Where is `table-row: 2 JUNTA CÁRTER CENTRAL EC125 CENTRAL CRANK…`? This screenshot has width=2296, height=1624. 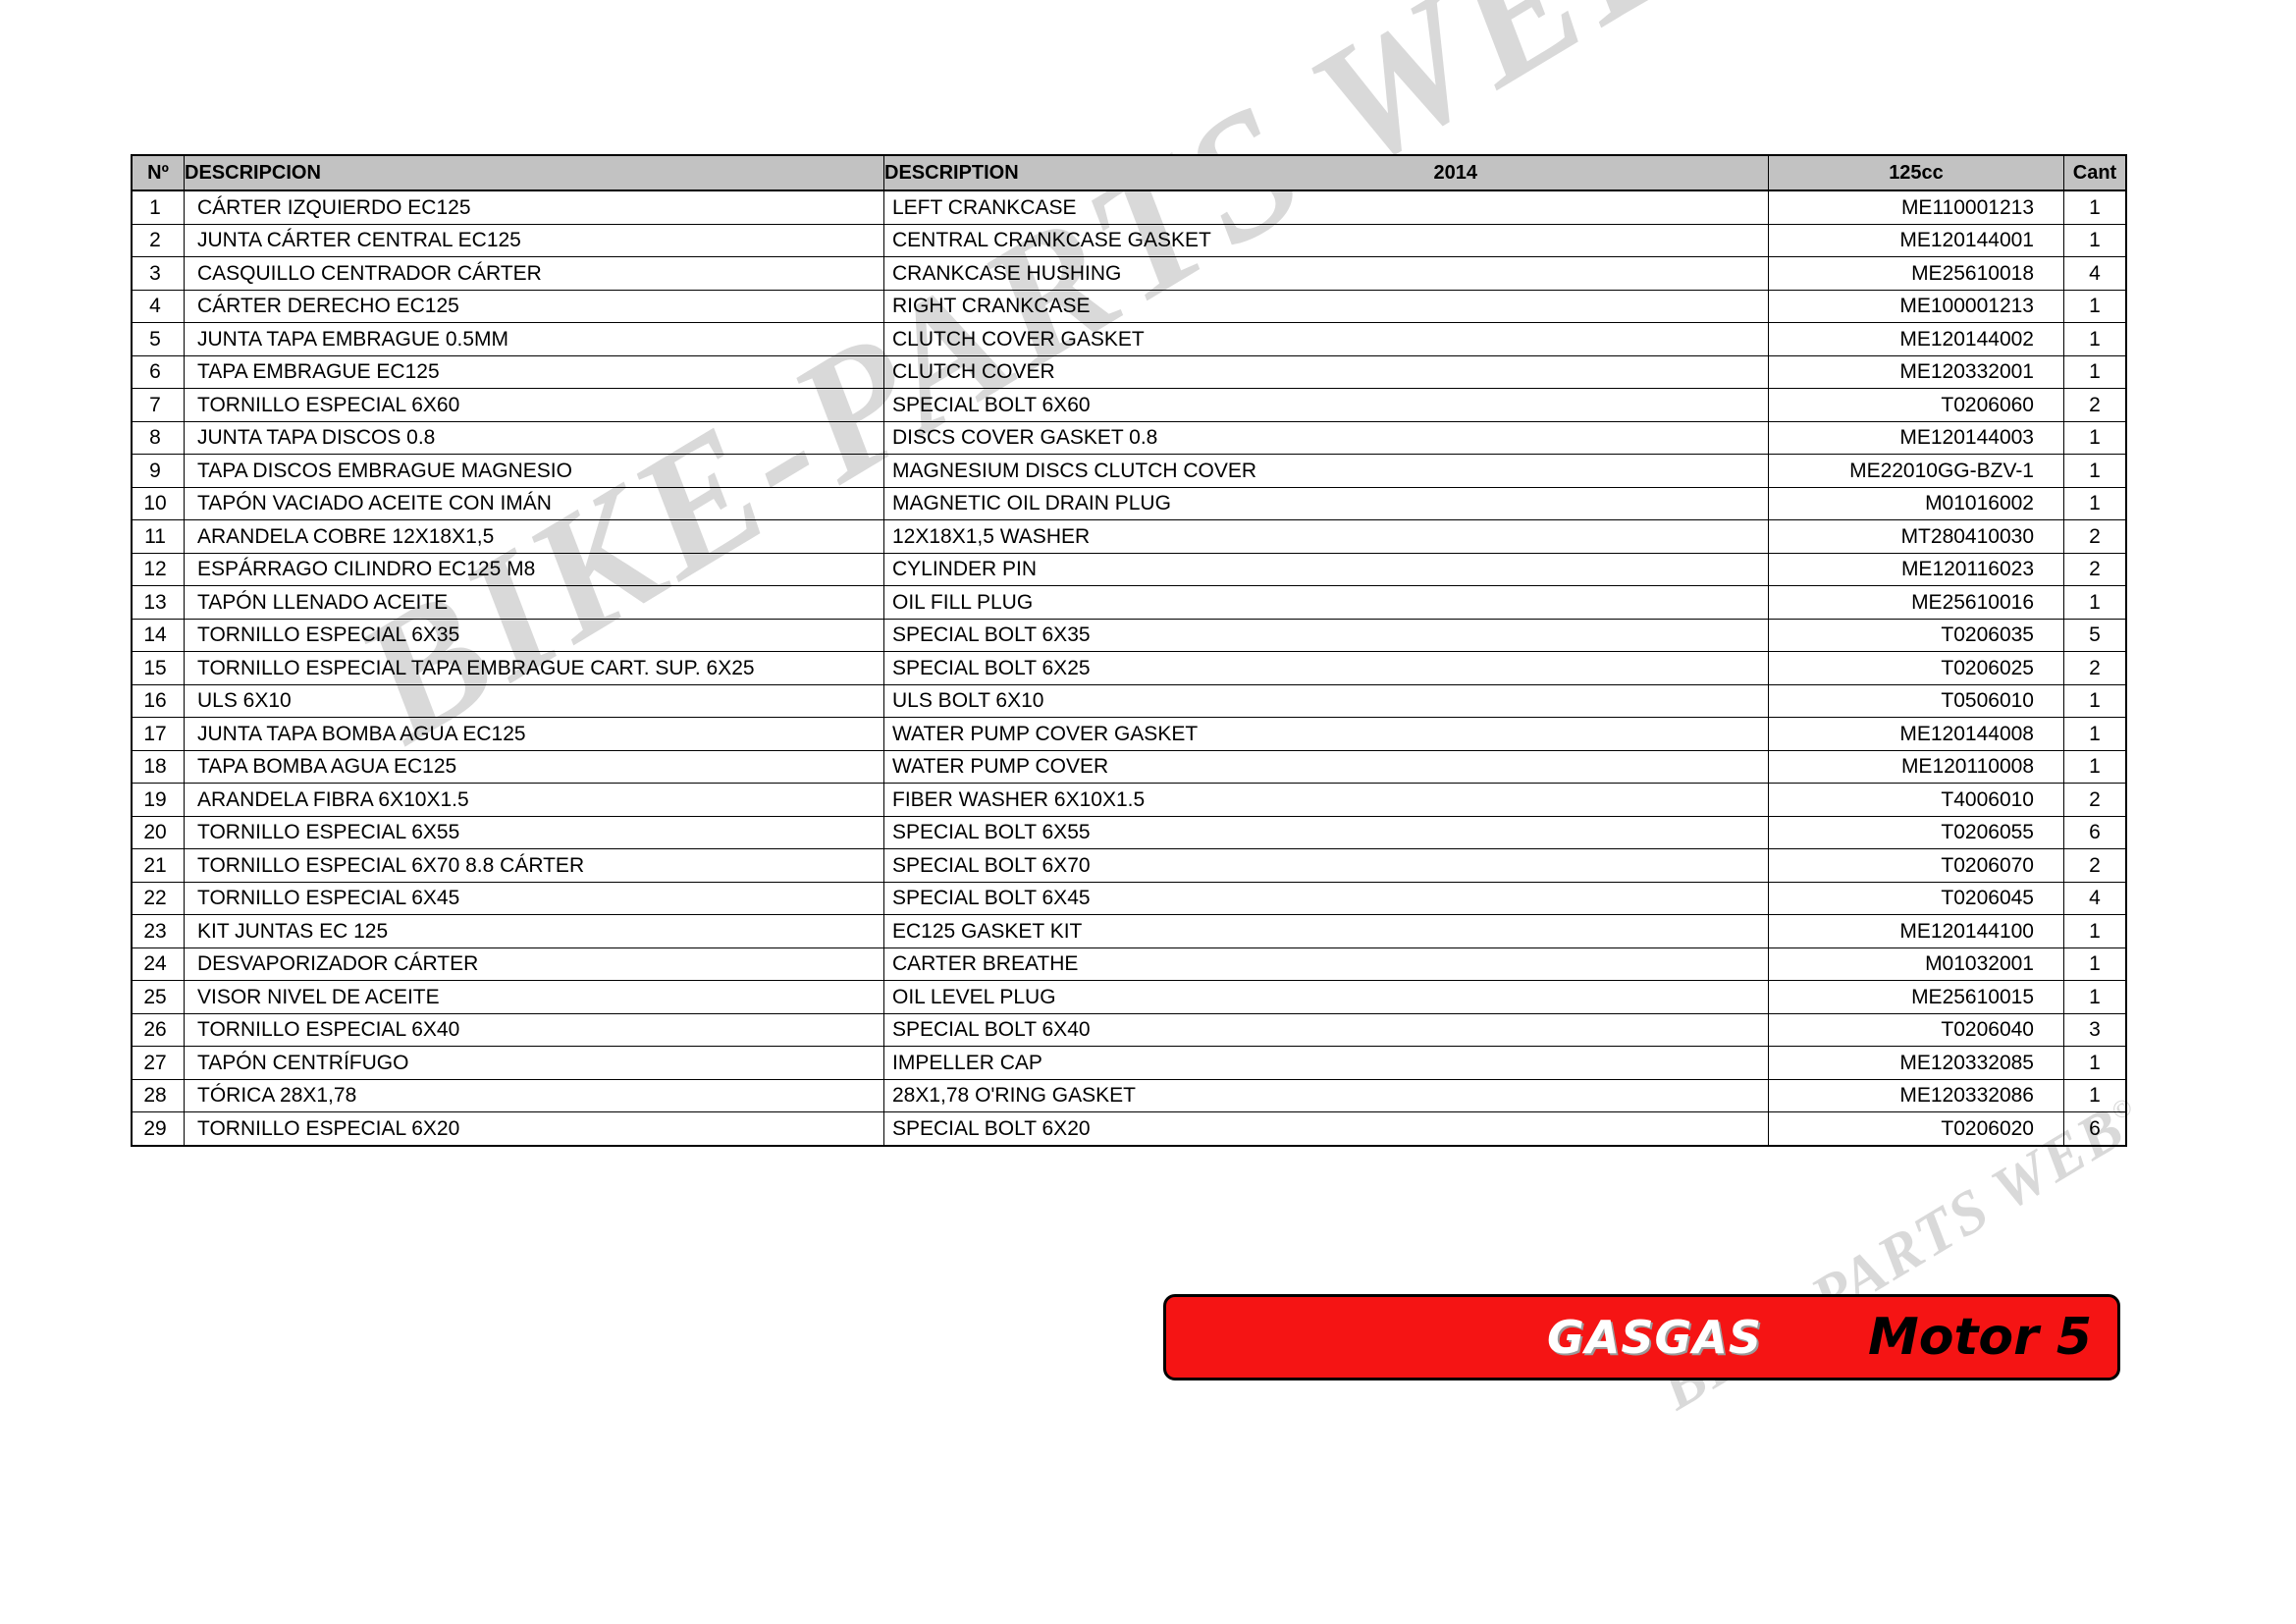
table-row: 2 JUNTA CÁRTER CENTRAL EC125 CENTRAL CRANK… is located at coordinates (1129, 240).